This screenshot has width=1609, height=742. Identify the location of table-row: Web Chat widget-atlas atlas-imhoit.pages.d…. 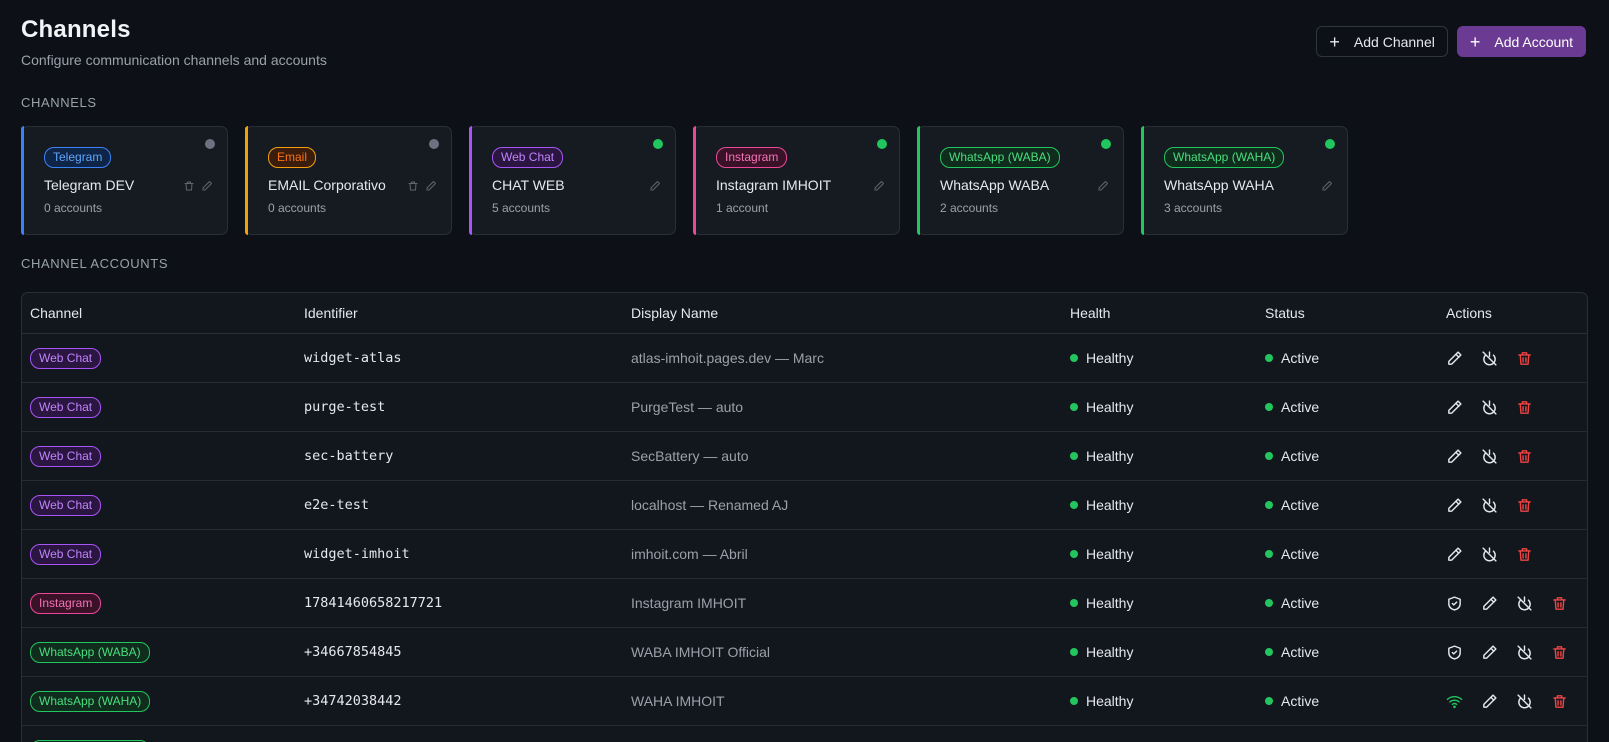
(804, 358).